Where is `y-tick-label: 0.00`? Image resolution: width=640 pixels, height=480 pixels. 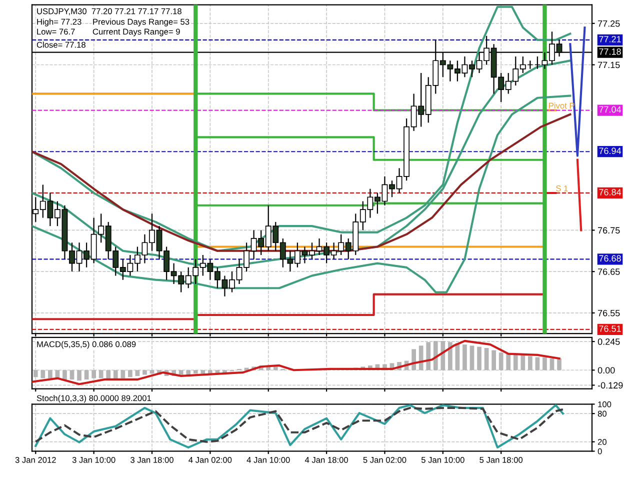 y-tick-label: 0.00 is located at coordinates (606, 370).